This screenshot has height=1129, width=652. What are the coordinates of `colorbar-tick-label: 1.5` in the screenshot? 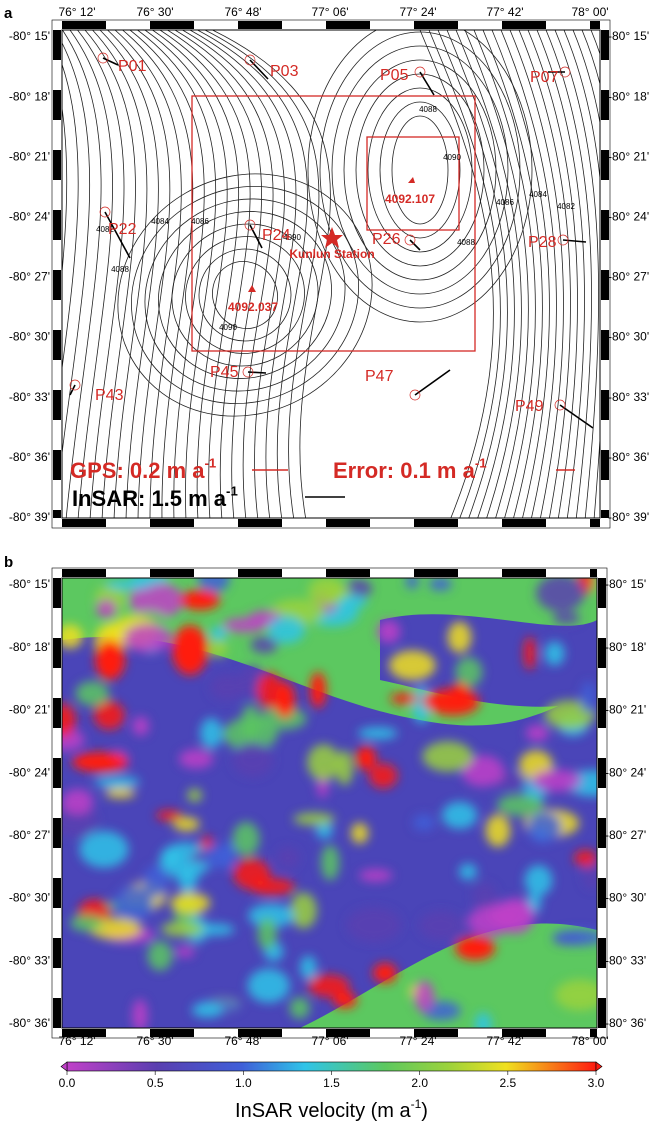 It's located at (331, 1083).